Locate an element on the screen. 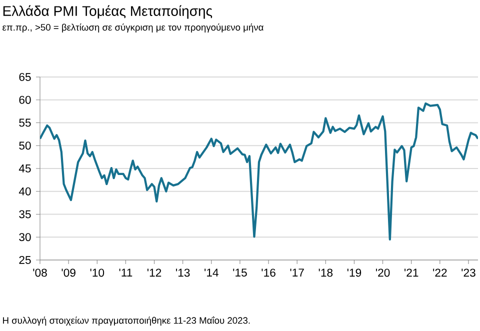 The height and width of the screenshot is (331, 480). x-tick-label: '15 is located at coordinates (240, 272).